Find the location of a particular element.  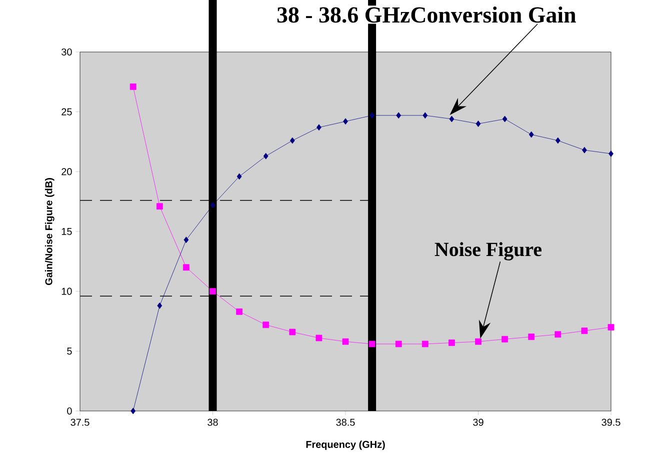

y-tick-label: 20 is located at coordinates (67, 172).